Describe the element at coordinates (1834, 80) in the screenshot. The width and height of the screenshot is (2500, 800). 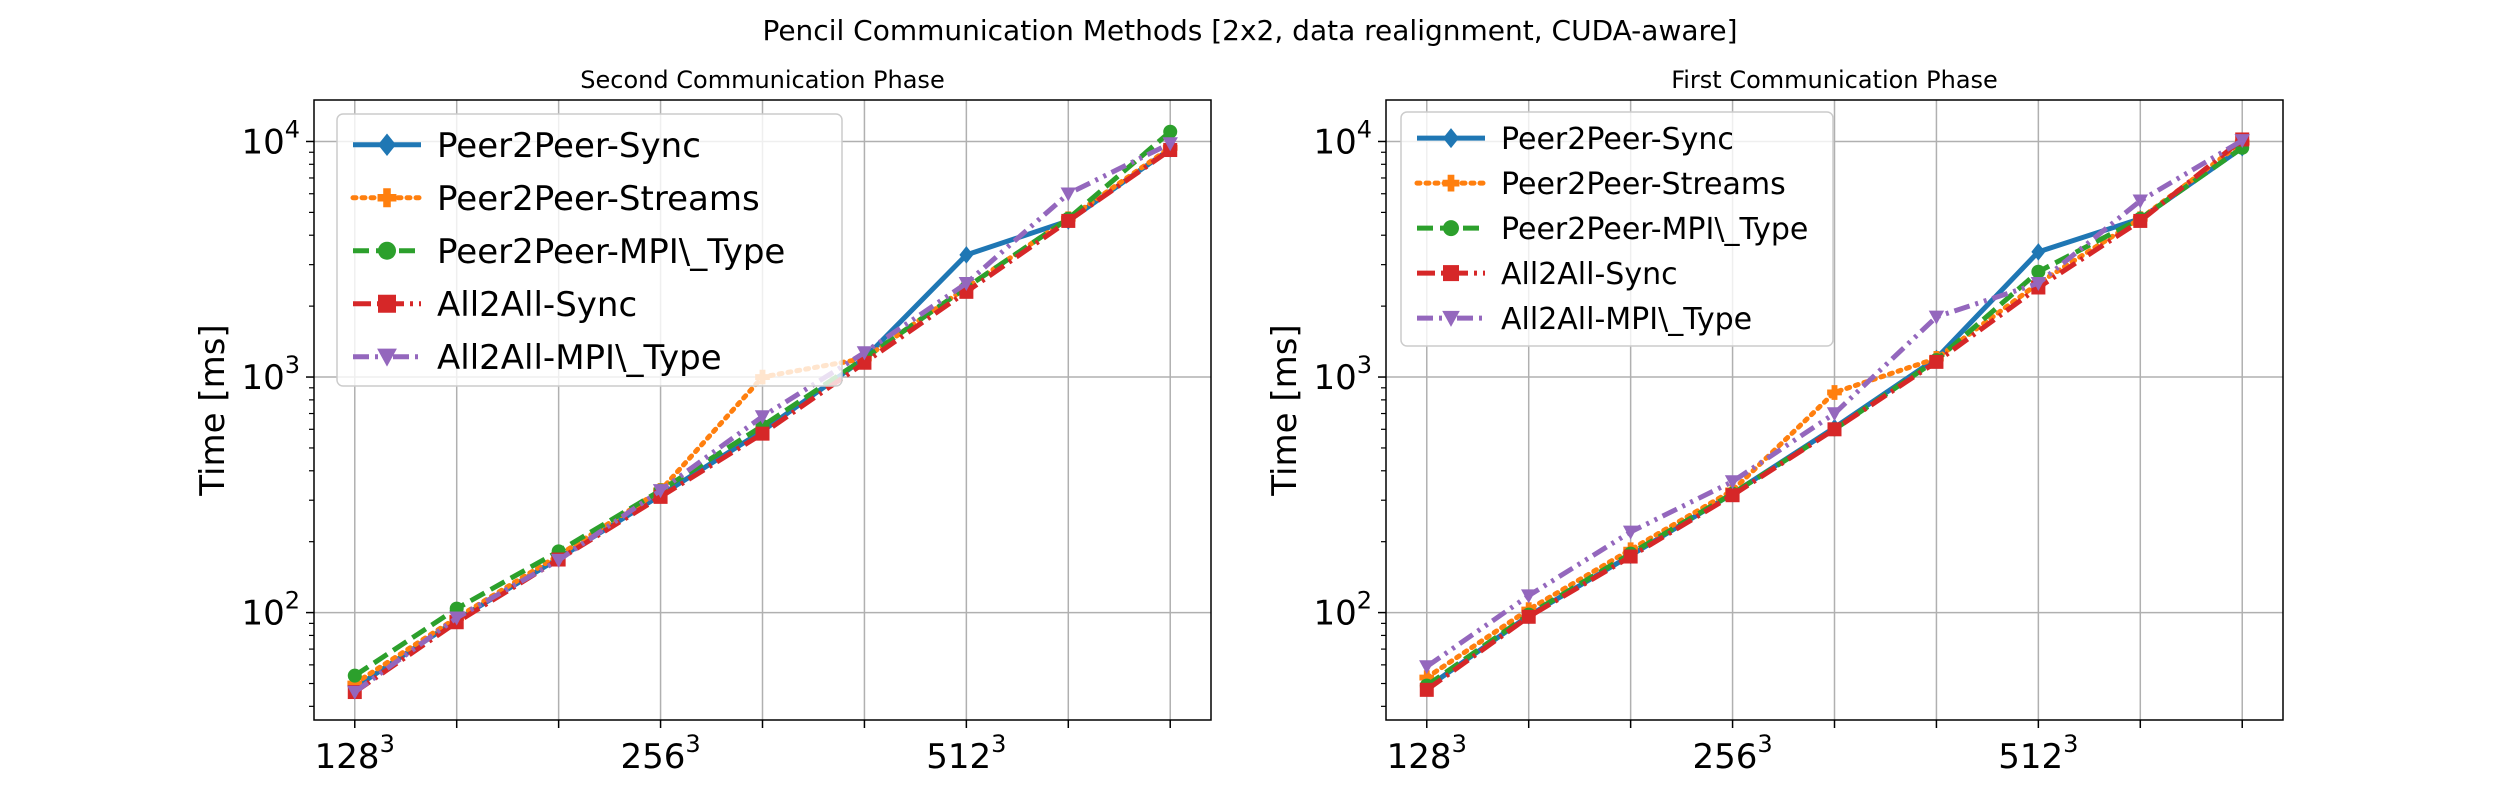
I see `chart-title: First Communication Phase` at that location.